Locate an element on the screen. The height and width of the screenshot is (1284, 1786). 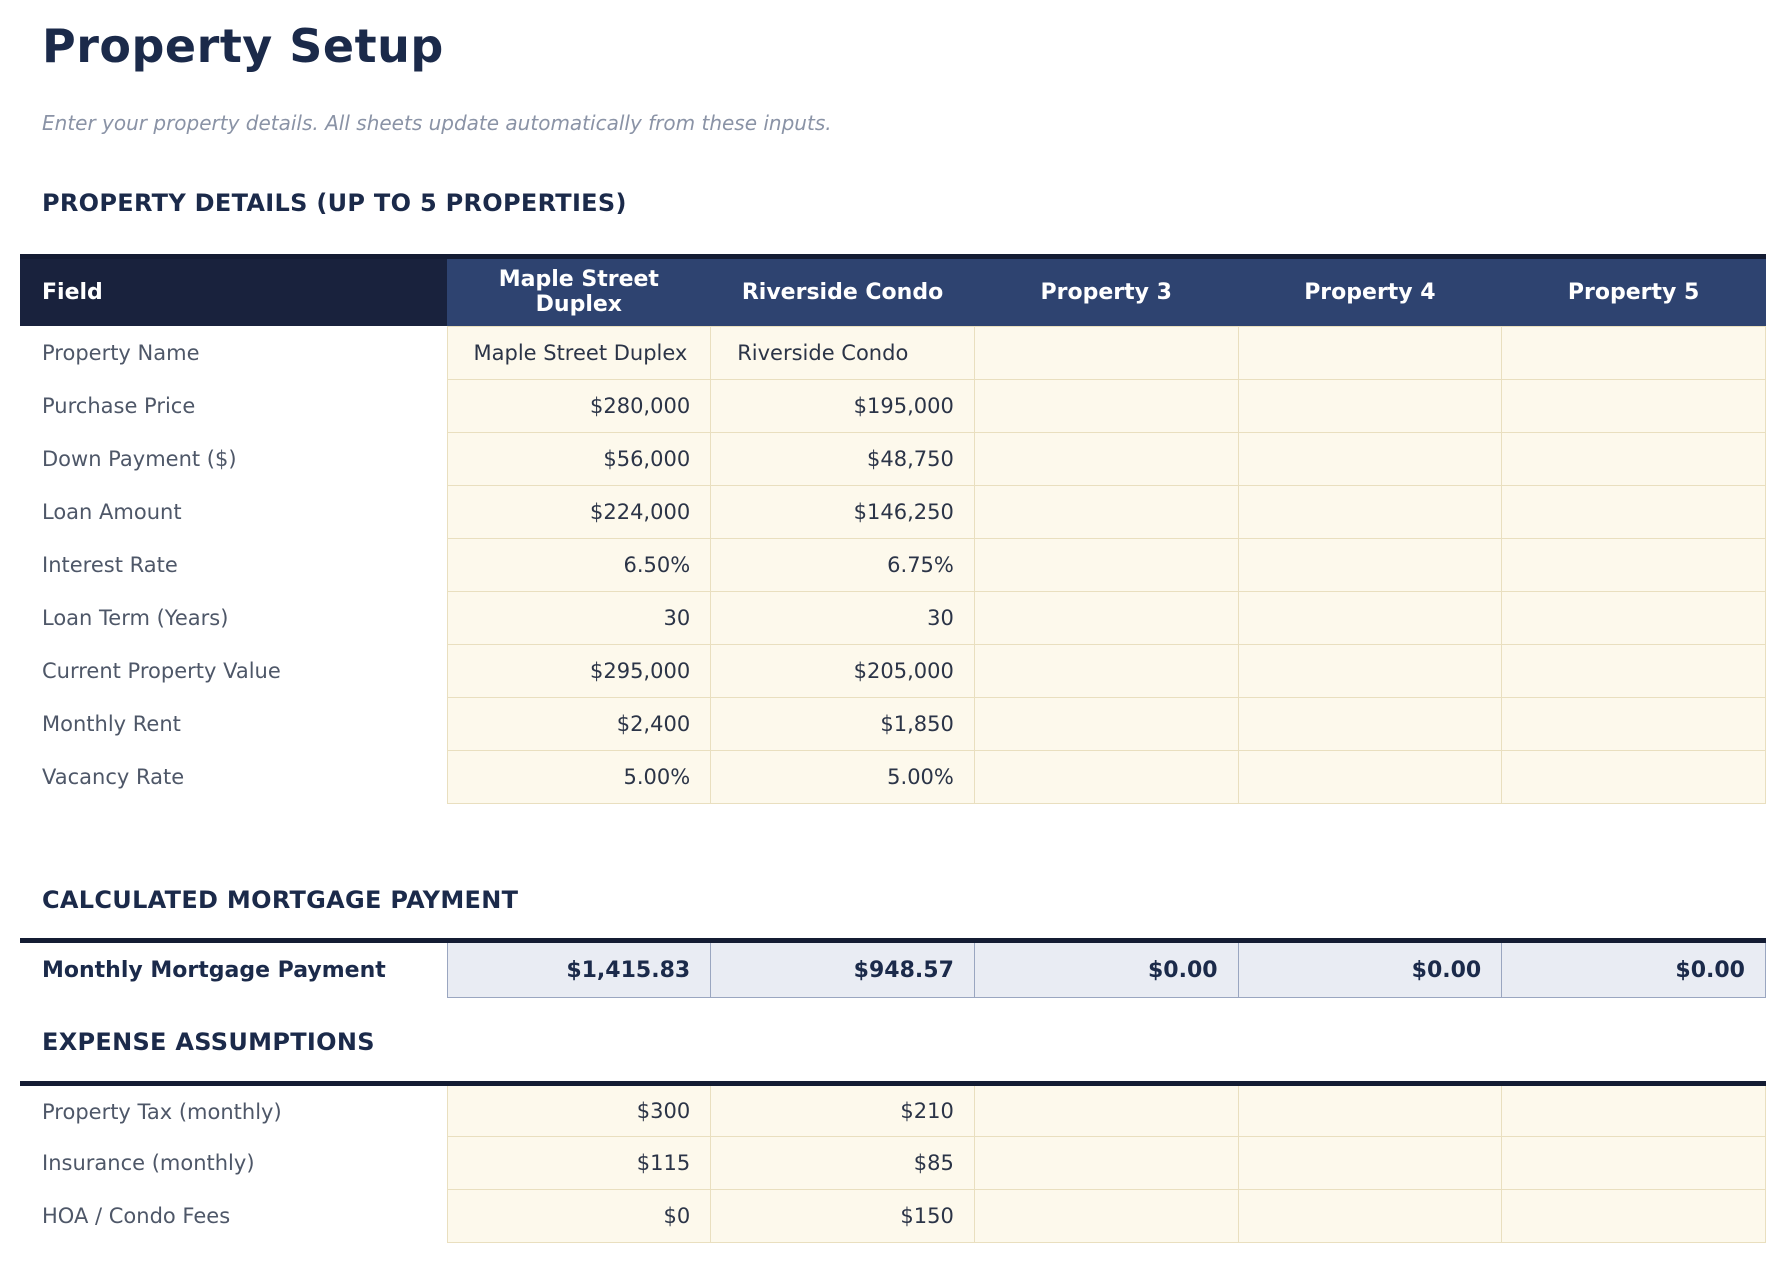
row-label: Monthly Mortgage Payment is located at coordinates (233, 969).